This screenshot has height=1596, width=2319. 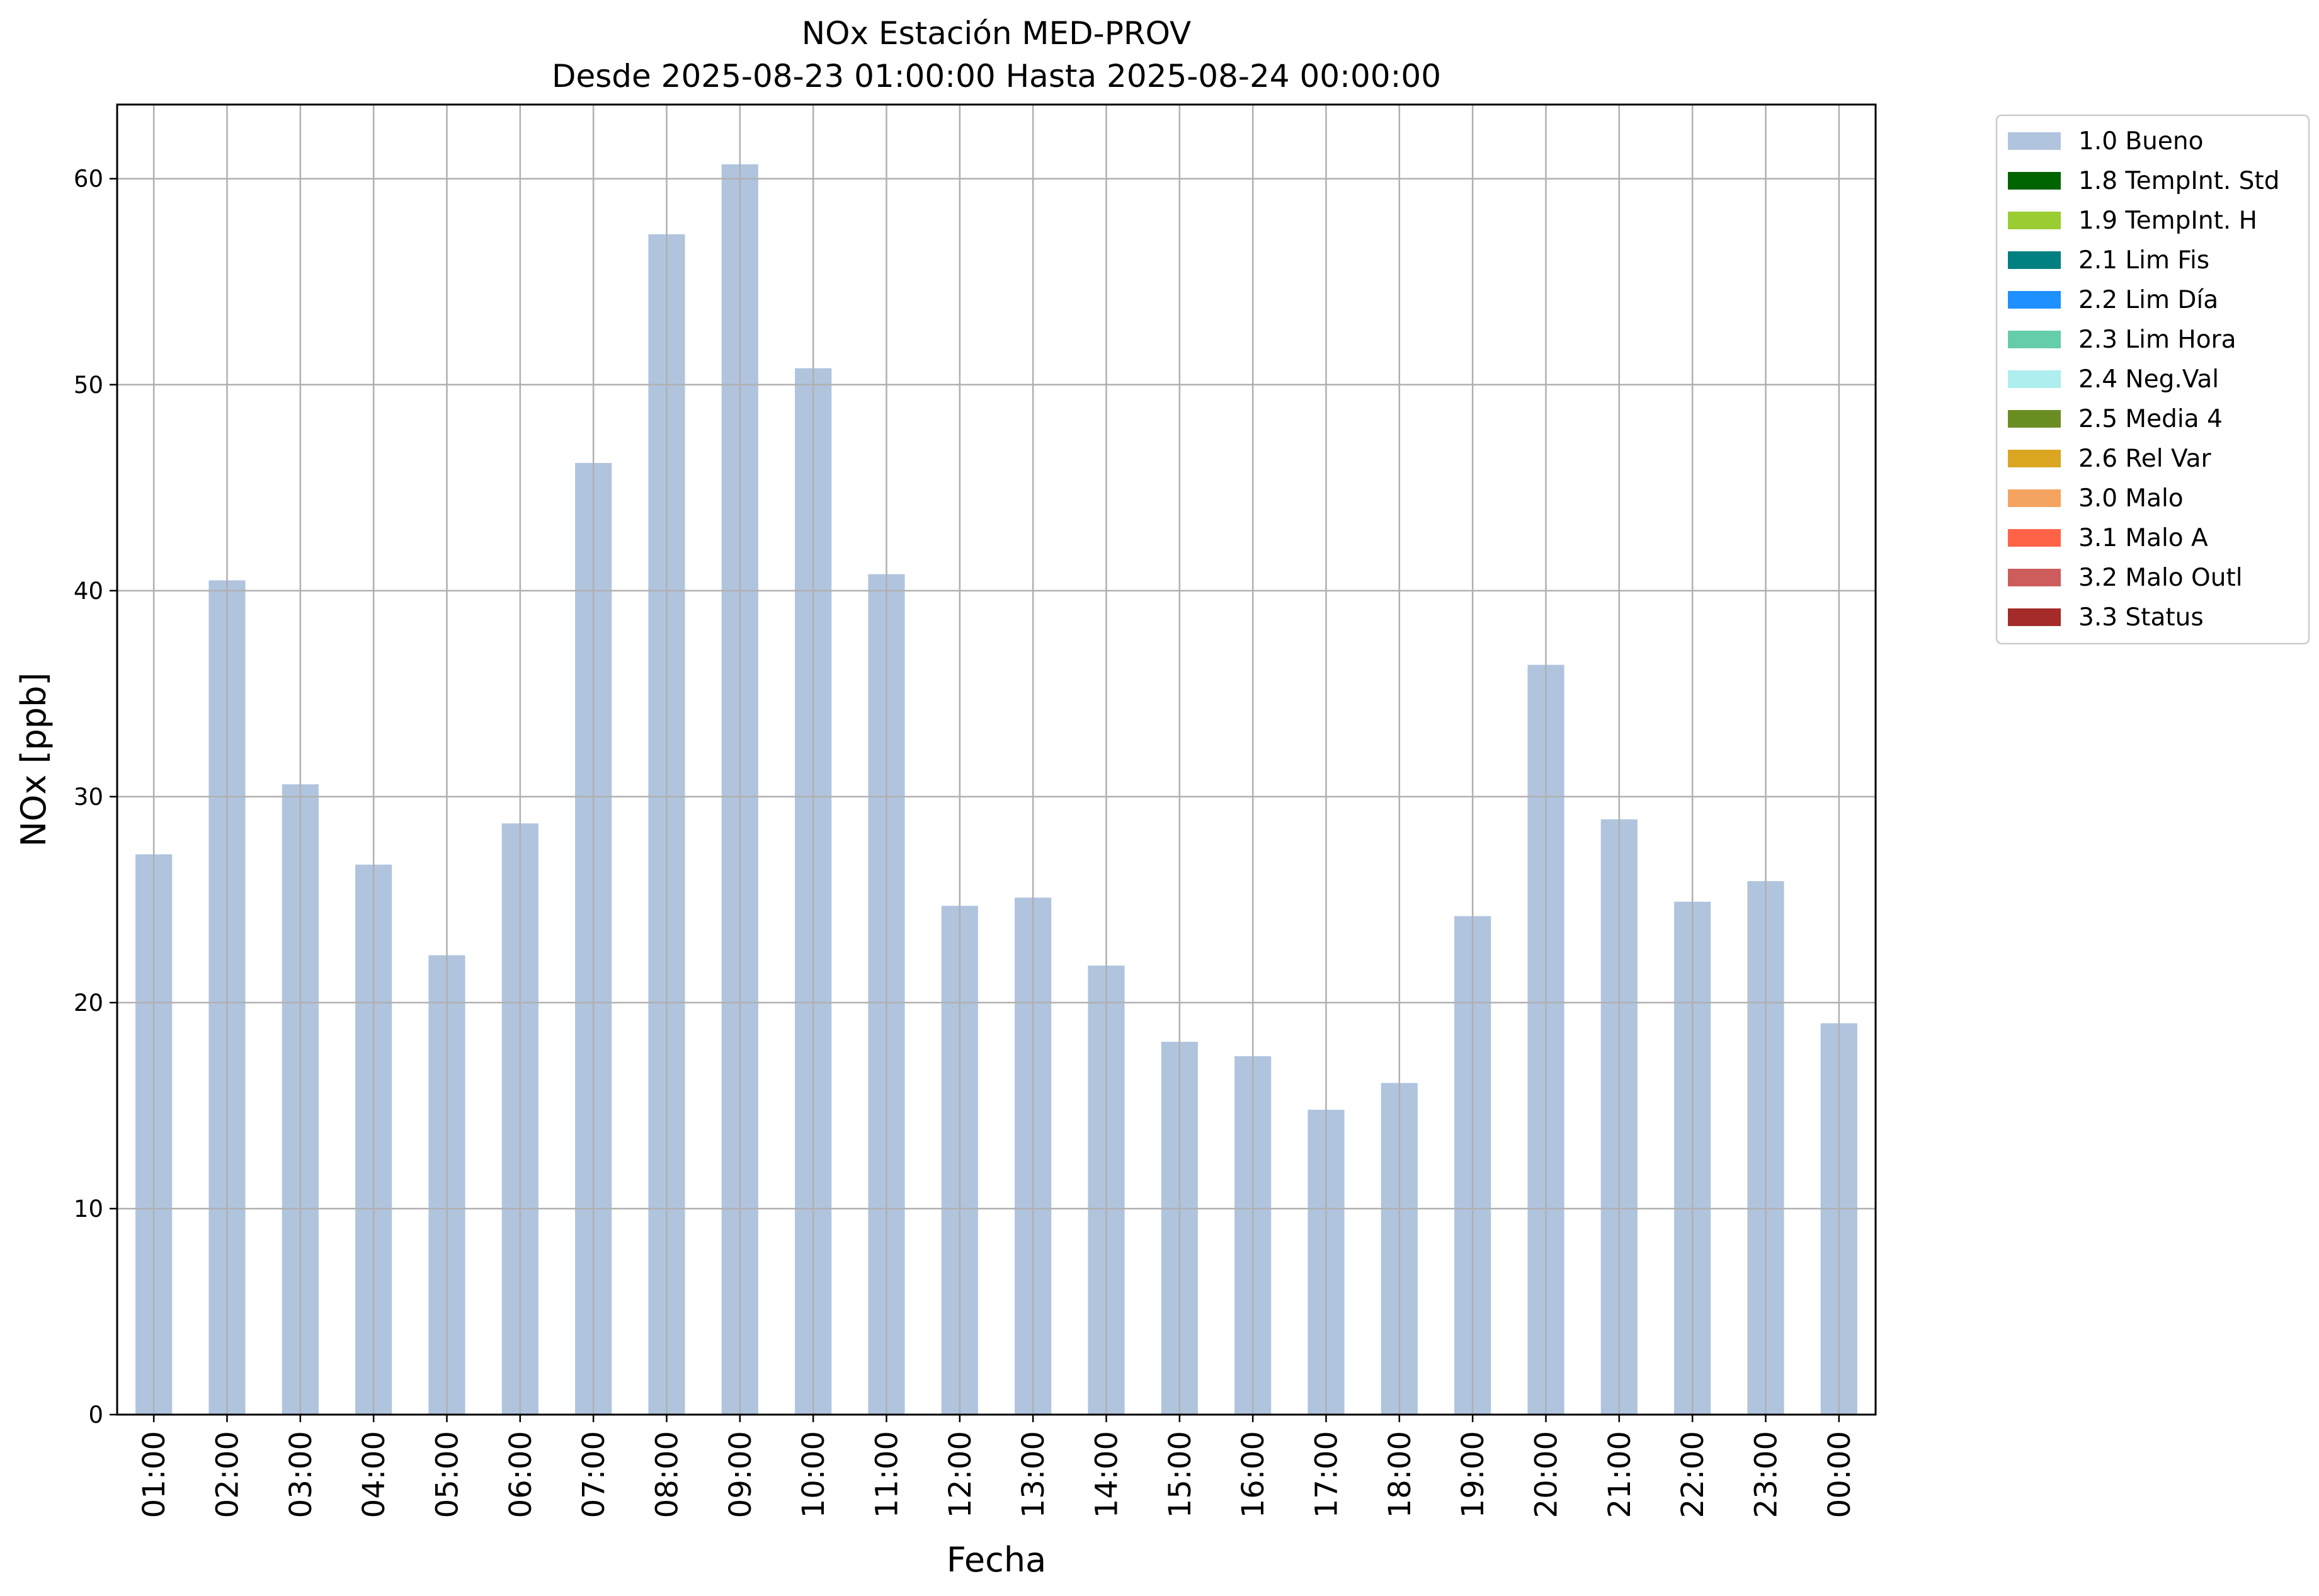 What do you see at coordinates (88, 1003) in the screenshot?
I see `y-tick-label: 20` at bounding box center [88, 1003].